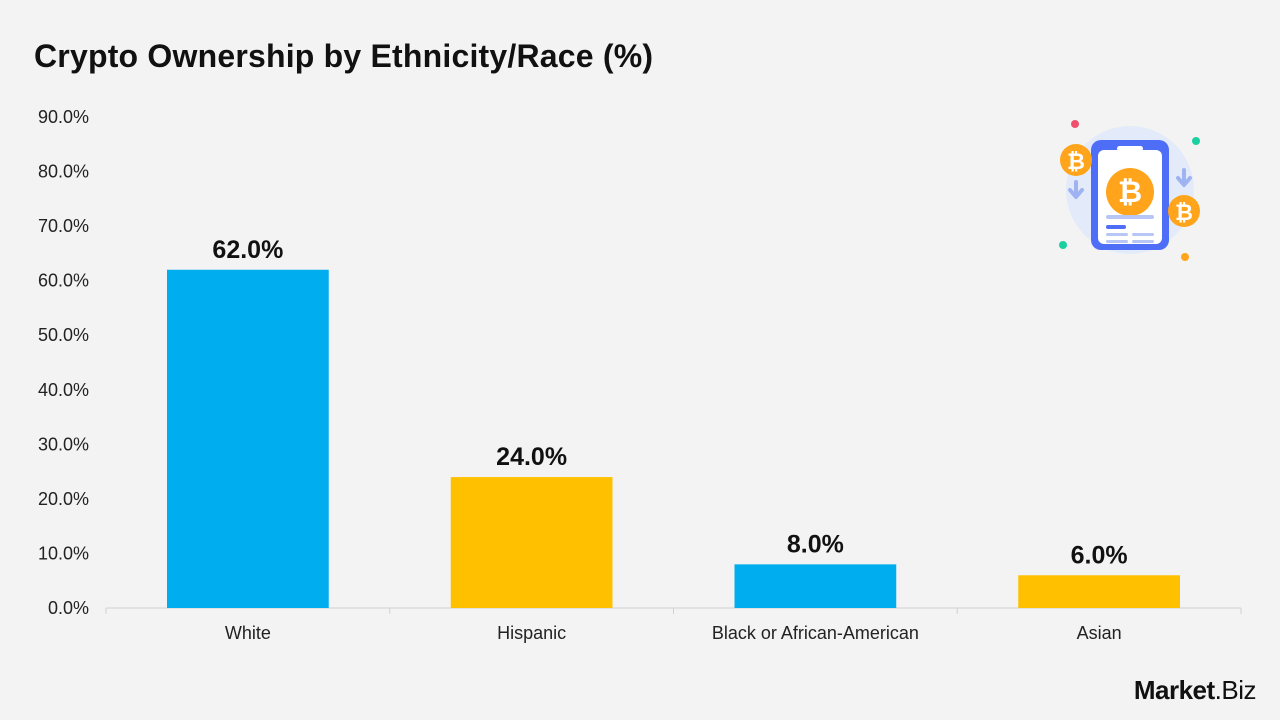 Image resolution: width=1280 pixels, height=720 pixels. What do you see at coordinates (1235, 690) in the screenshot?
I see `brand-name-regular: .Biz` at bounding box center [1235, 690].